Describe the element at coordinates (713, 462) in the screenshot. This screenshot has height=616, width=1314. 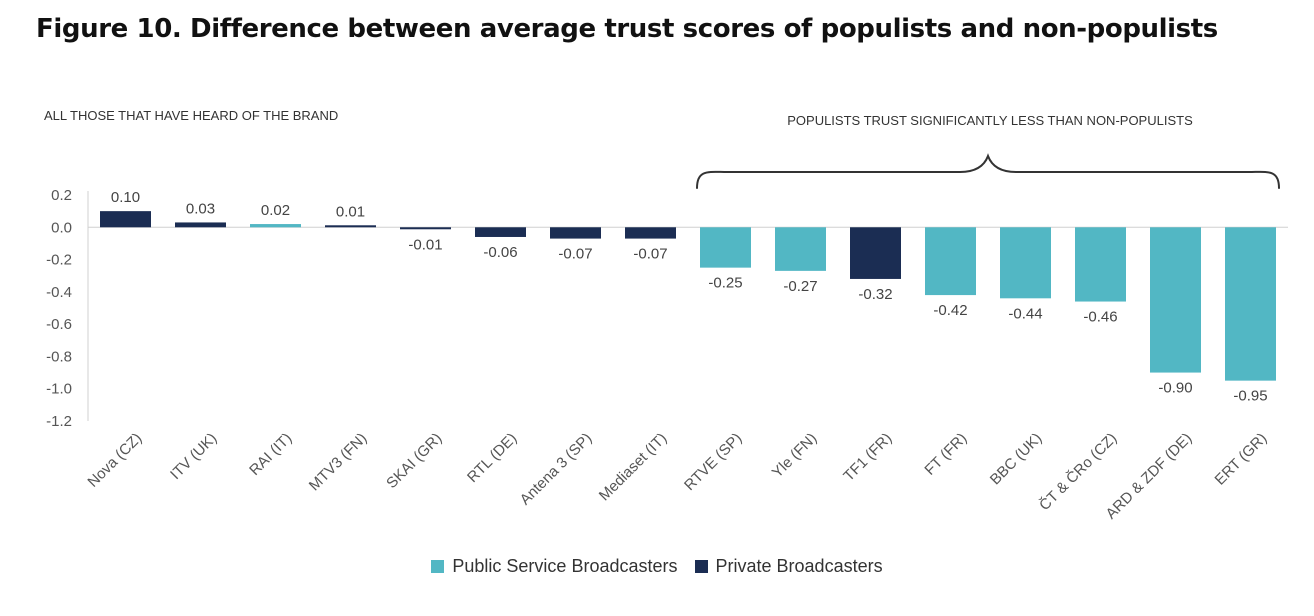
I see `x-tick-label: RTVE (SP)` at that location.